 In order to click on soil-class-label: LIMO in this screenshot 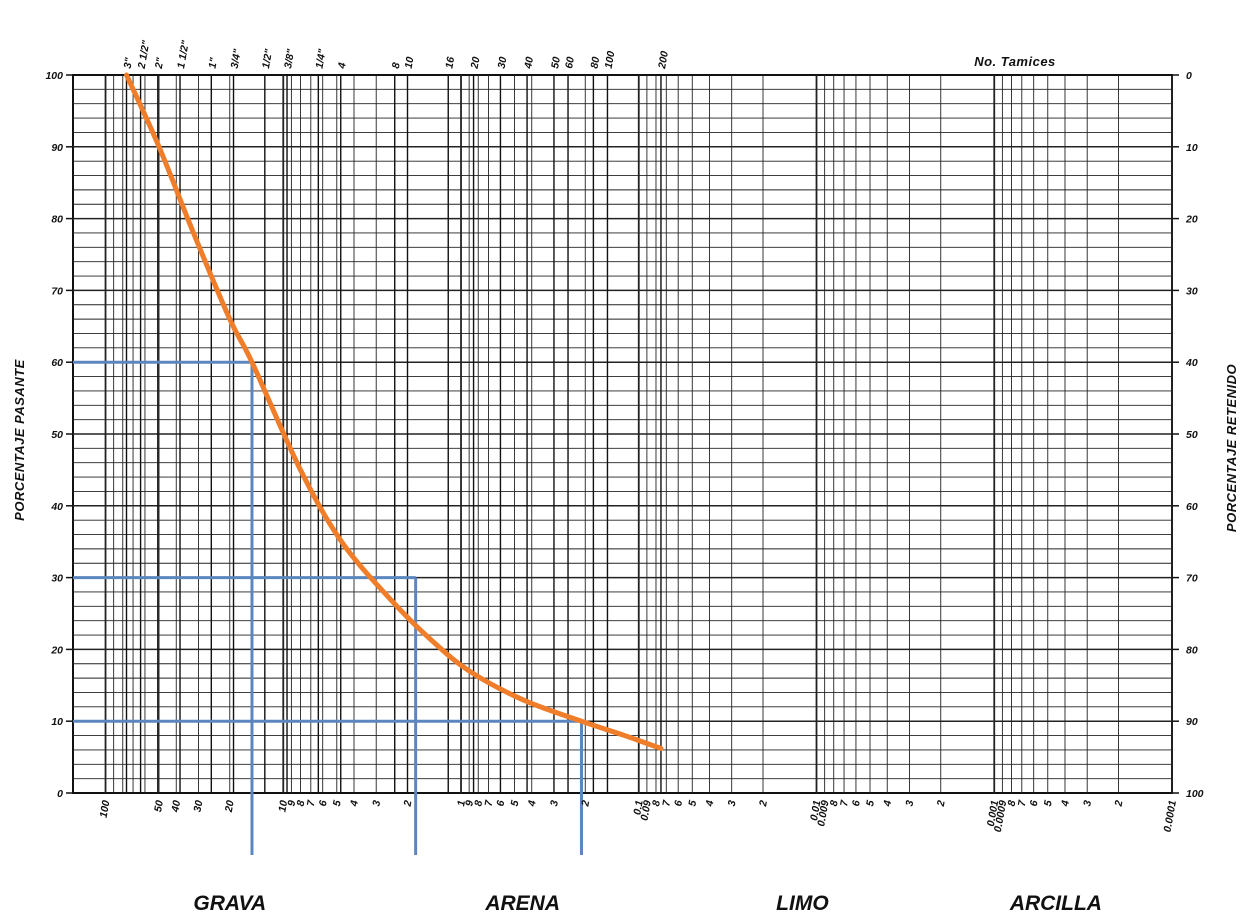, I will do `click(802, 903)`.